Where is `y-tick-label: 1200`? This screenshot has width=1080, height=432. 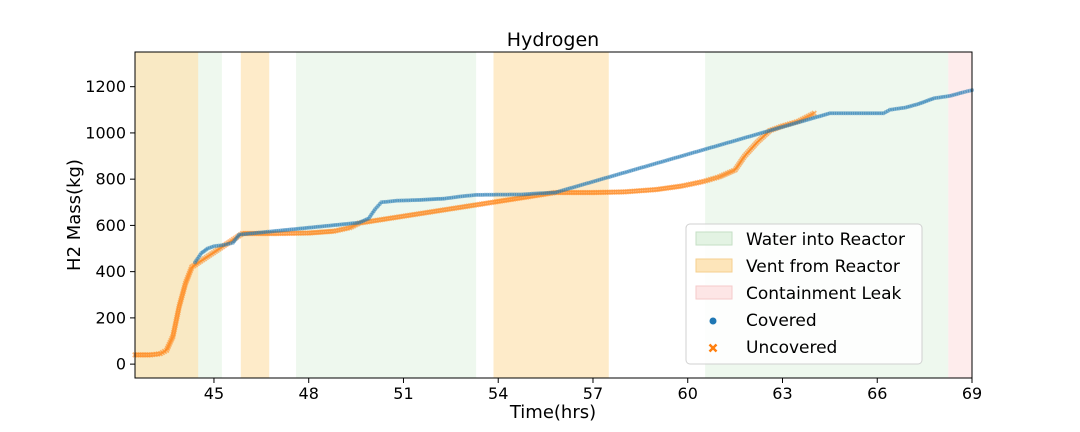 y-tick-label: 1200 is located at coordinates (105, 86).